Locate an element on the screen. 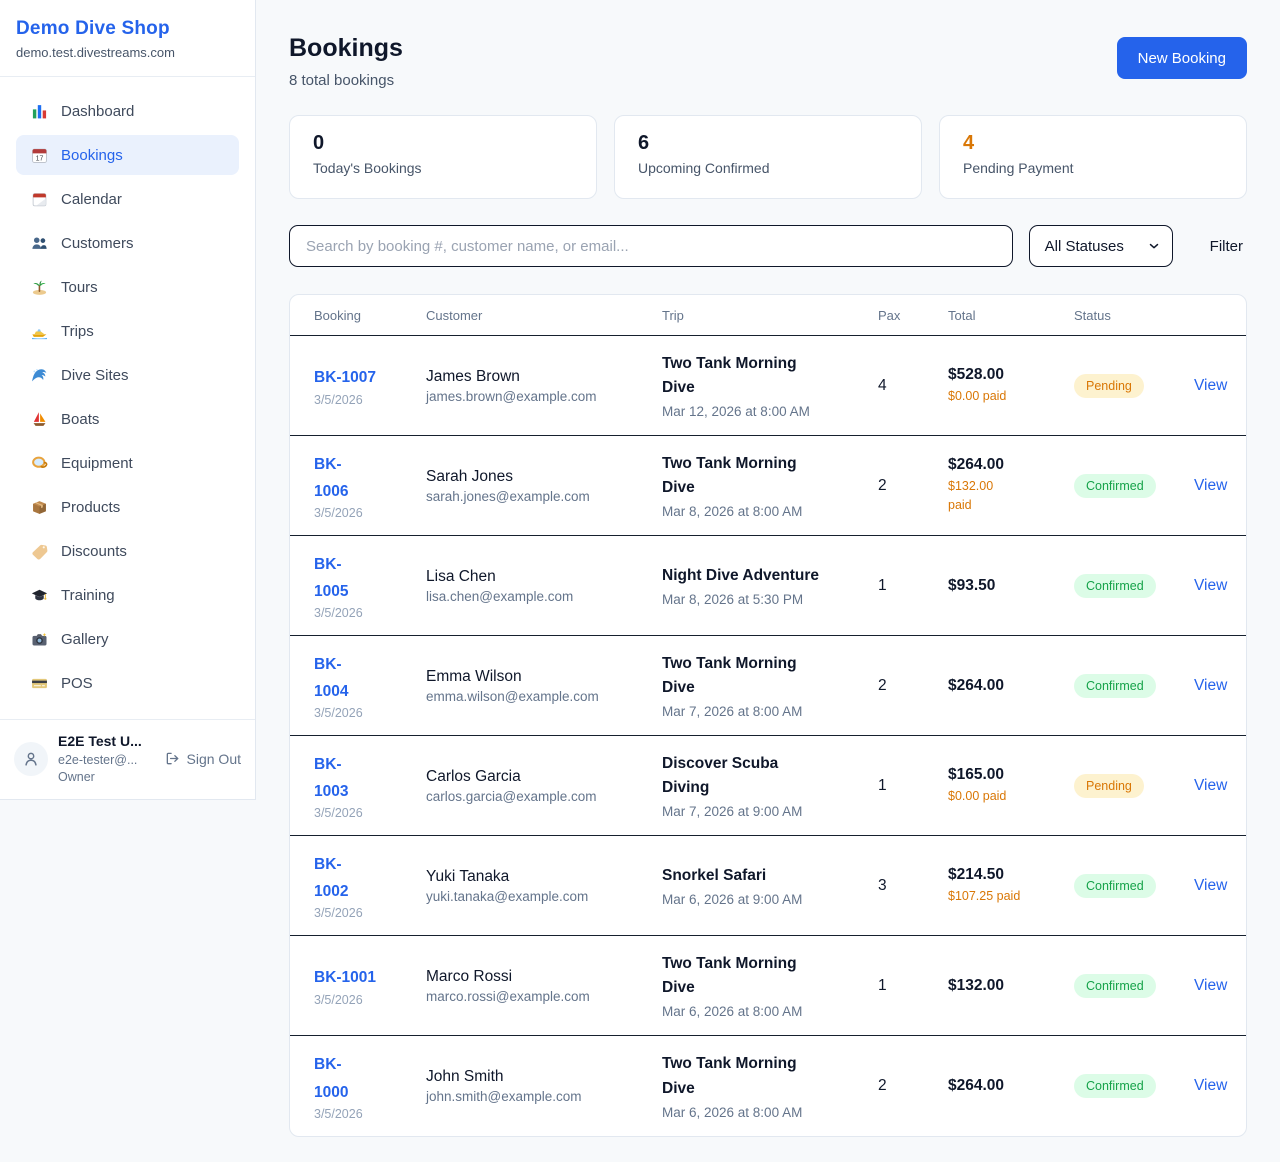 This screenshot has height=1162, width=1280. wave-icon is located at coordinates (39, 375).